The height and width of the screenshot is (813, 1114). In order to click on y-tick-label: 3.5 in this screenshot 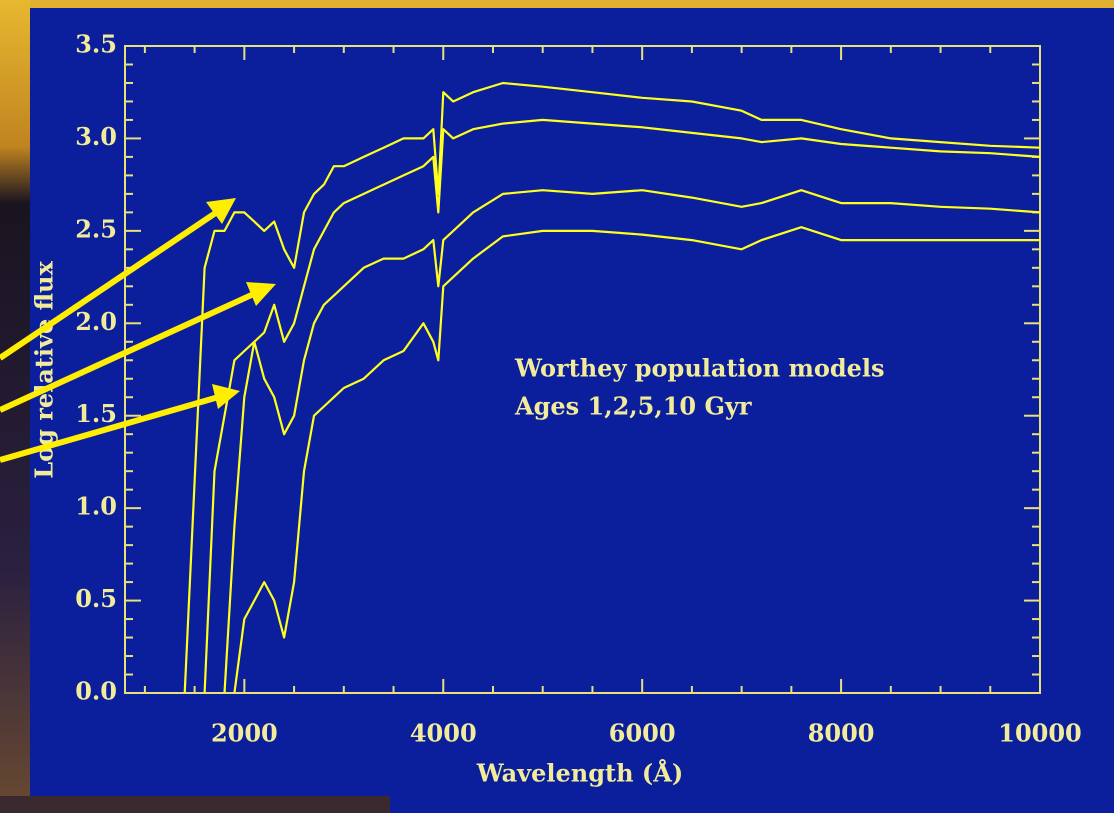, I will do `click(96, 44)`.